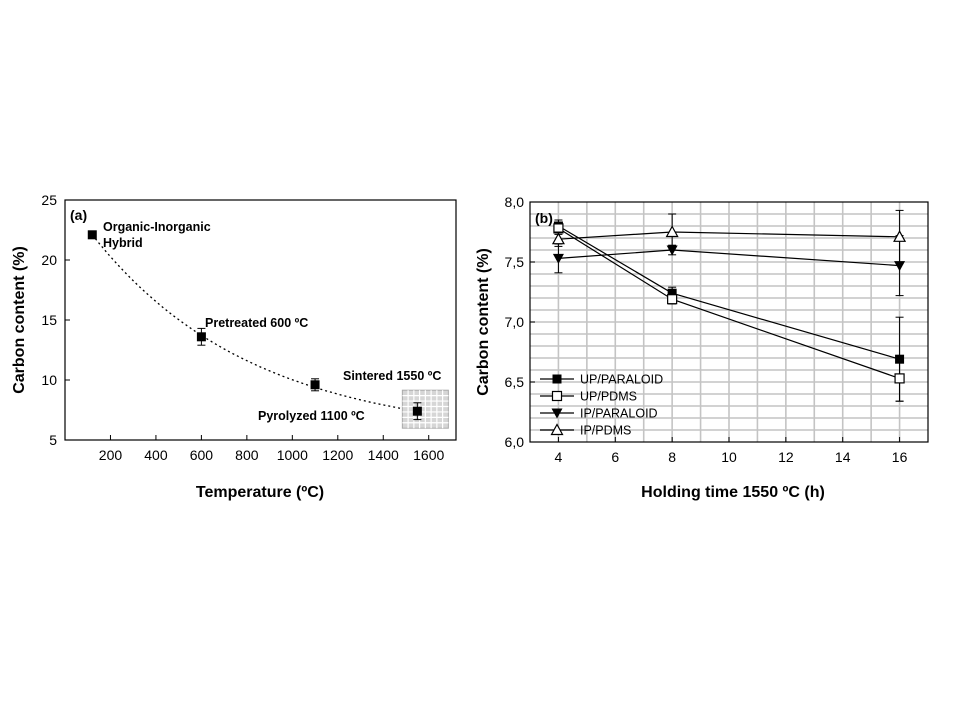 This screenshot has width=960, height=720. I want to click on panel-a-x-tick-label: 1400, so click(383, 455).